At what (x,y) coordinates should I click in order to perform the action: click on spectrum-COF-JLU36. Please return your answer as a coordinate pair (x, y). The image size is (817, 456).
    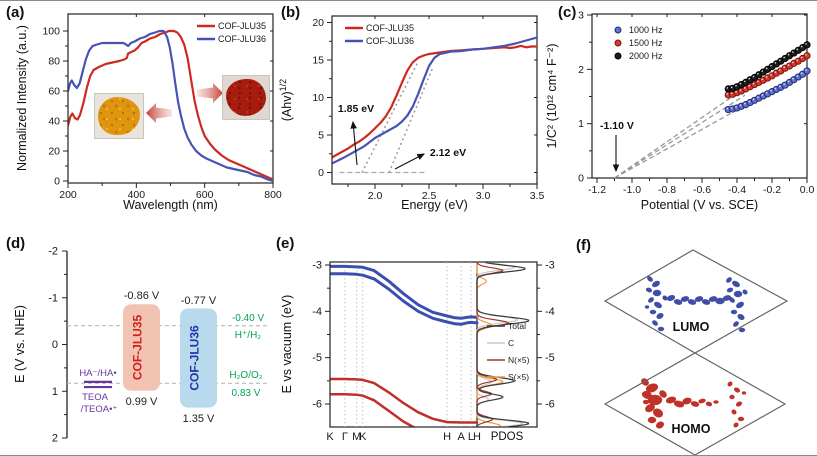
    Looking at the image, I should click on (170, 106).